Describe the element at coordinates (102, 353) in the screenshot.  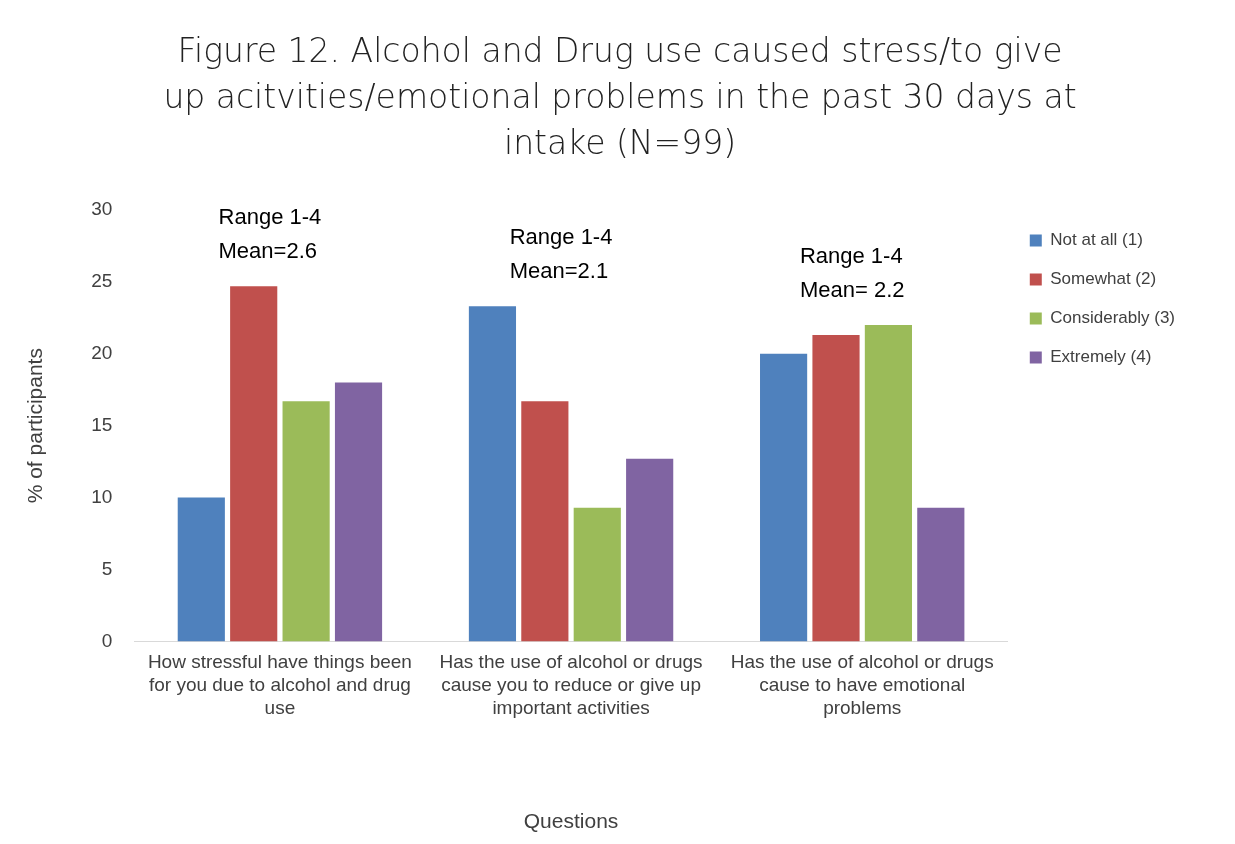
I see `y-tick-label: 20` at that location.